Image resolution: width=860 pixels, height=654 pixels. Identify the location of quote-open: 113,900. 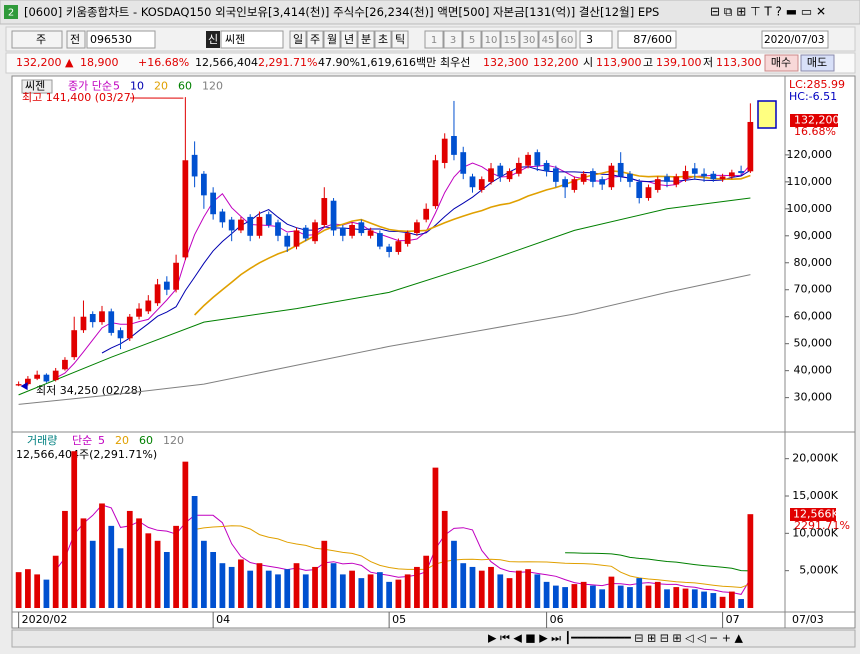
(619, 62).